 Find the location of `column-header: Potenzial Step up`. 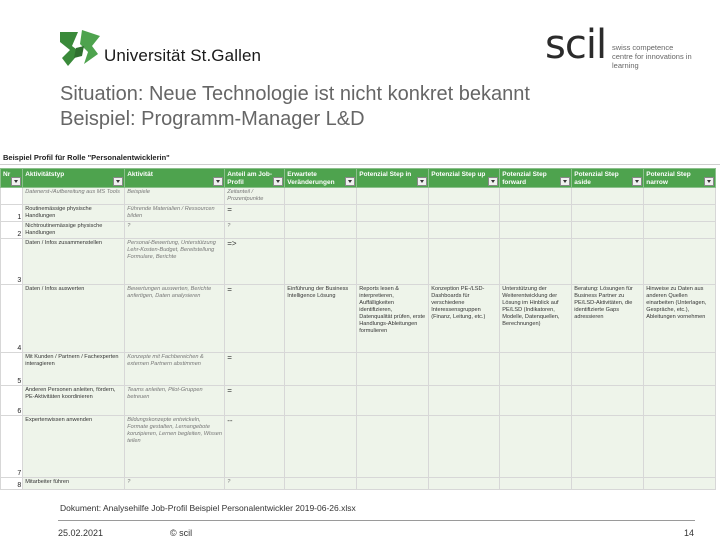

column-header: Potenzial Step up is located at coordinates (464, 178).